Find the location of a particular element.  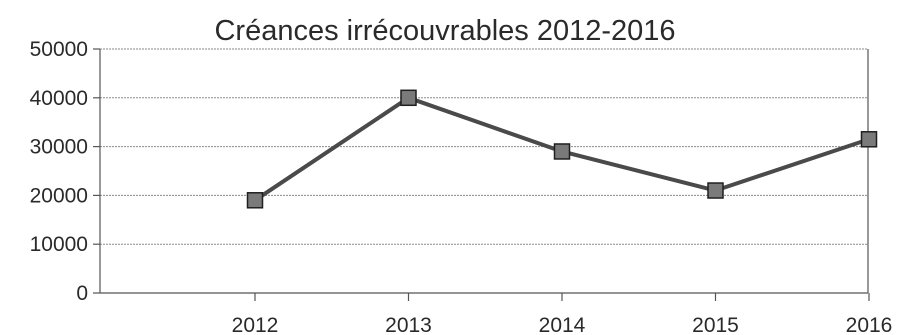

y-axis-tick-labels: 0 10000 20000 30000 40000 50000 is located at coordinates (59, 171).